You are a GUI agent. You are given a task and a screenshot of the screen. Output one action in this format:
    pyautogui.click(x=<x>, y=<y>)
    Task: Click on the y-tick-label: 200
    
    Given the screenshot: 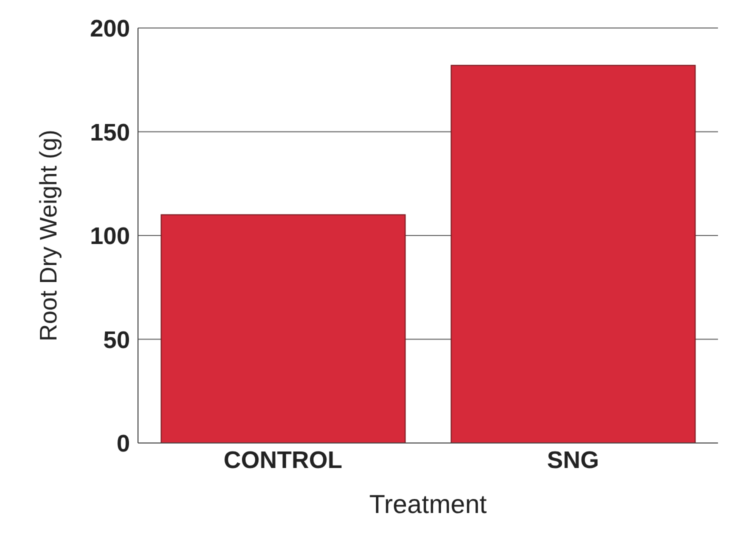 What is the action you would take?
    pyautogui.click(x=110, y=29)
    